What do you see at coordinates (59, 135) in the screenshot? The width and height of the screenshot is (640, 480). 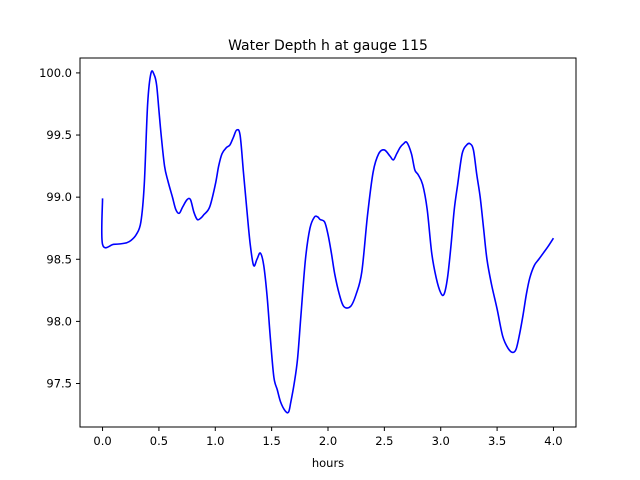 I see `y-tick-label: 99.5` at bounding box center [59, 135].